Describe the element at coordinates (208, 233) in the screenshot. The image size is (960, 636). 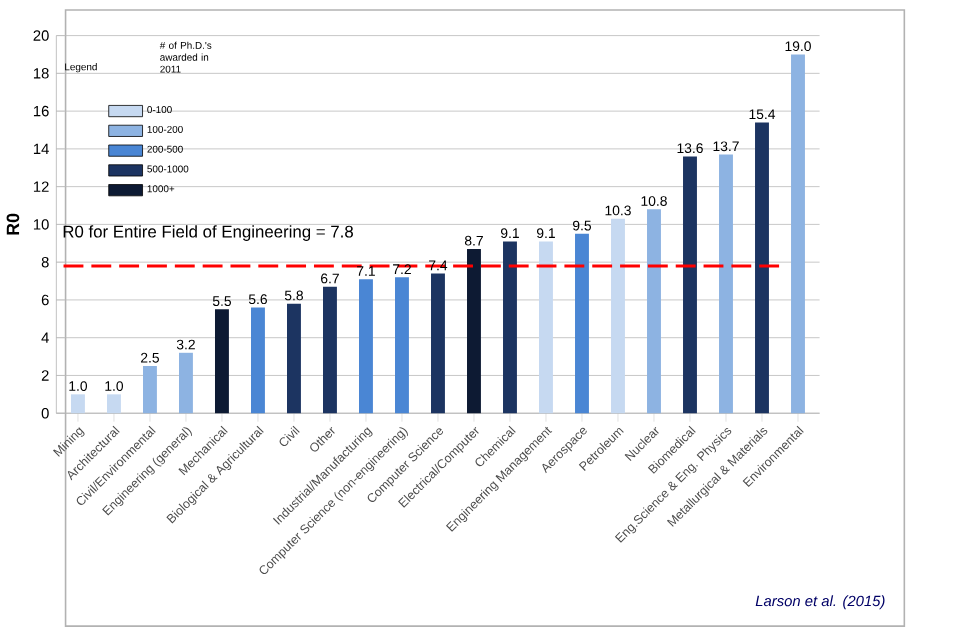
I see `ref-line-label: R0 for Entire Field of Engineering = 7.8` at that location.